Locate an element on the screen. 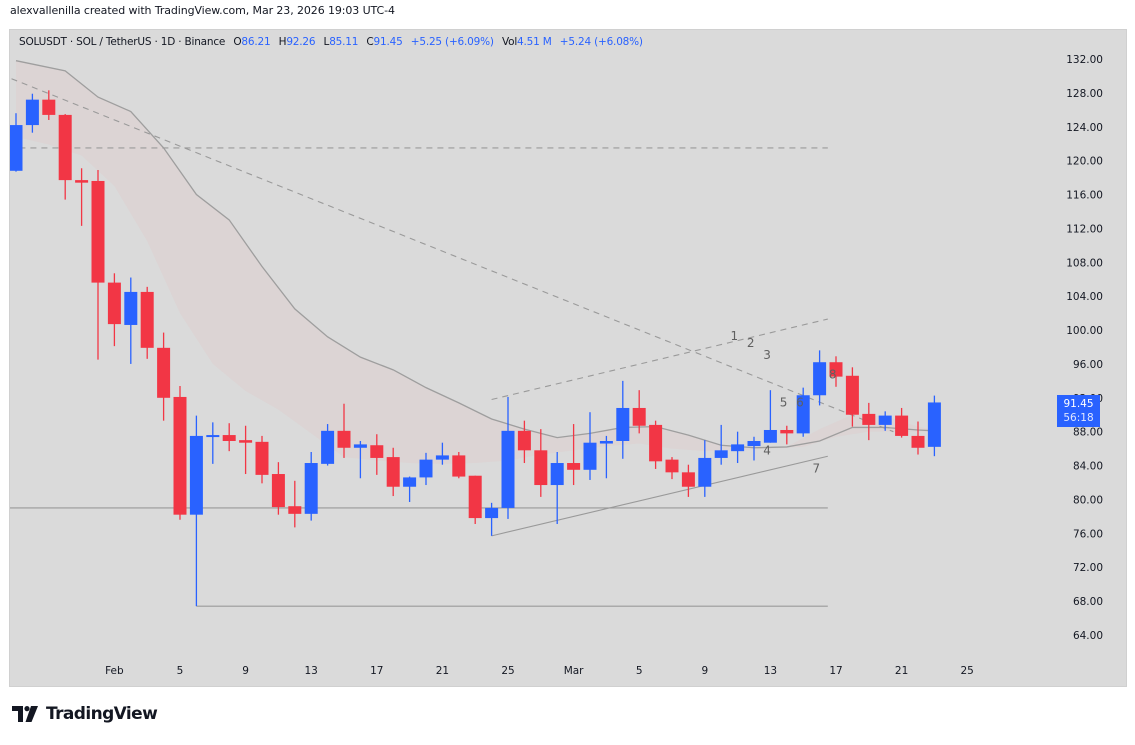 This screenshot has width=1135, height=745. tradingview-wordmark: TradingView is located at coordinates (102, 714).